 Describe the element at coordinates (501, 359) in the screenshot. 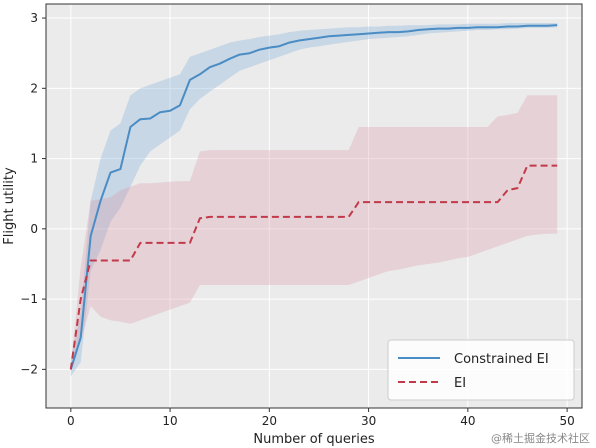

I see `legend-label: Constrained EI` at that location.